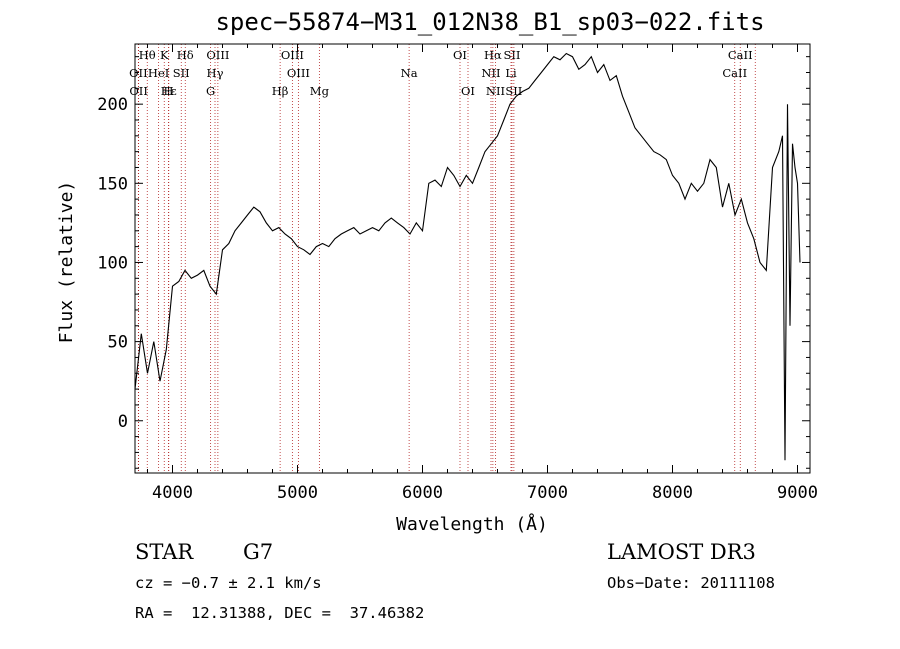  What do you see at coordinates (215, 73) in the screenshot?
I see `spectral-line-label: Hγ` at bounding box center [215, 73].